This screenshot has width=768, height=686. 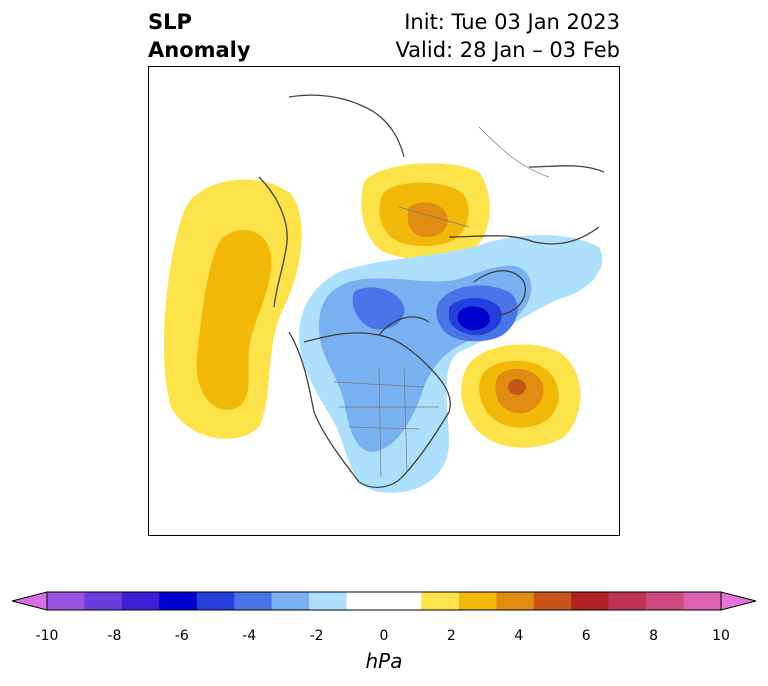 I want to click on colorbar-tick-label: 6, so click(x=586, y=636).